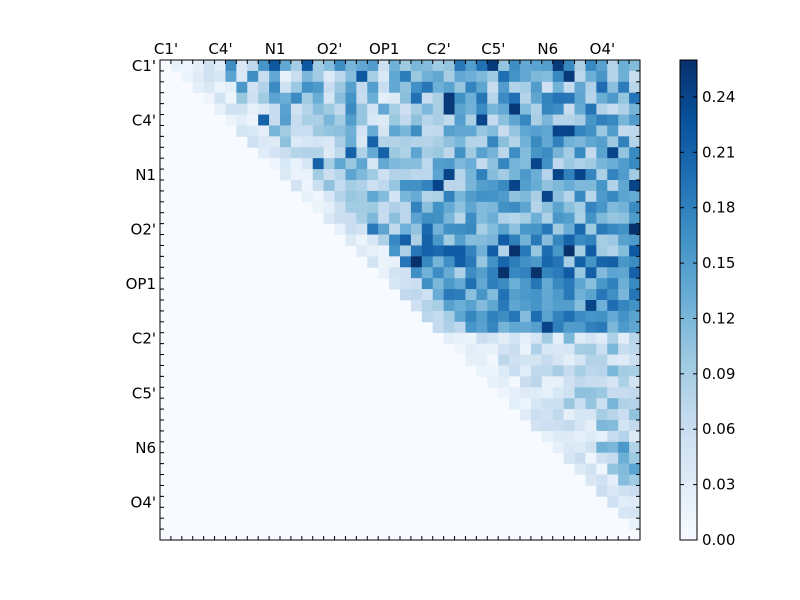 The height and width of the screenshot is (600, 800). Describe the element at coordinates (718, 97) in the screenshot. I see `colorbar-tick-label: 0.24` at that location.